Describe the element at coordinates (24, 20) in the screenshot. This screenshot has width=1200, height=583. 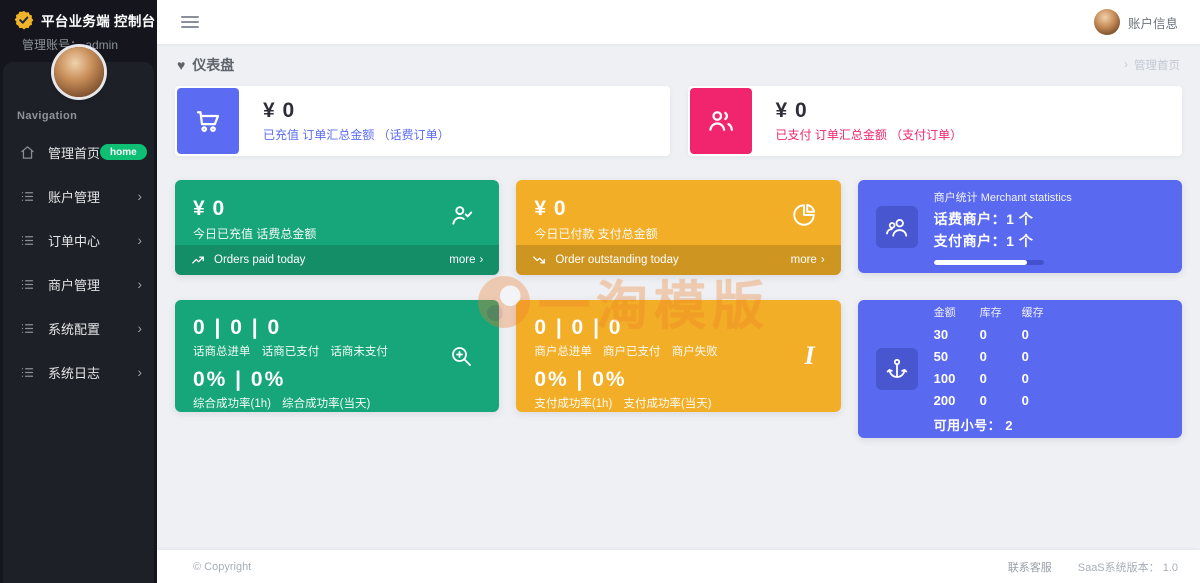
I see `brand-badge-check-icon` at that location.